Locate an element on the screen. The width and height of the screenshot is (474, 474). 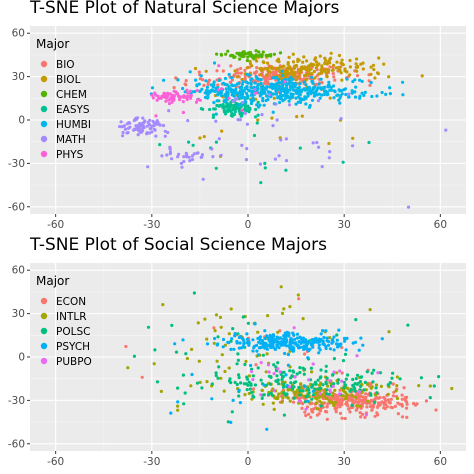
chart-title: T-SNE Plot of Natural Science Majors is located at coordinates (185, 9).